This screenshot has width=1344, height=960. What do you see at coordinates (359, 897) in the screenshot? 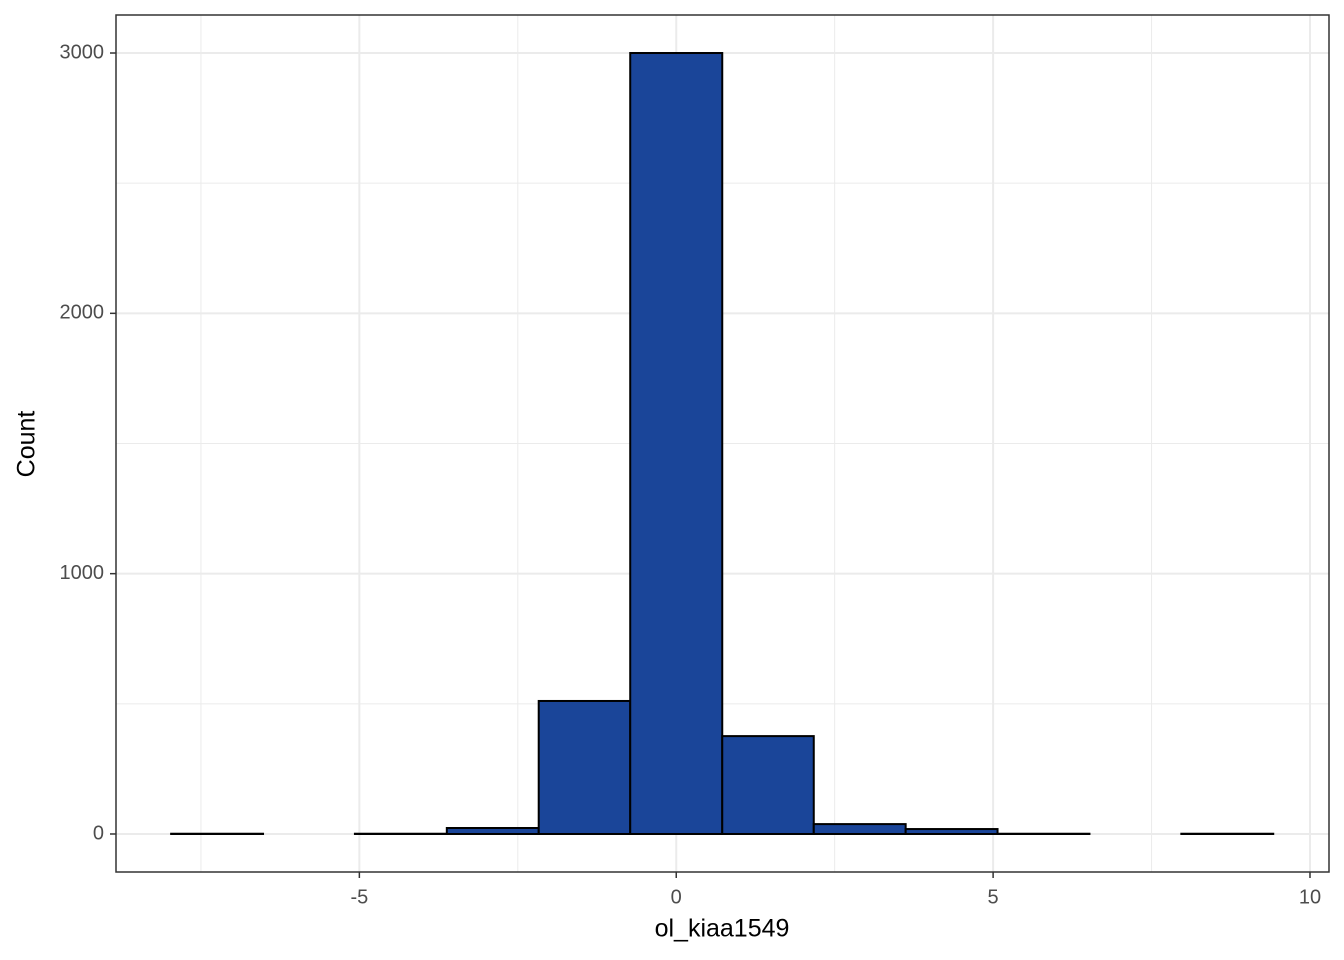
I see `x-tick-label: -5` at bounding box center [359, 897].